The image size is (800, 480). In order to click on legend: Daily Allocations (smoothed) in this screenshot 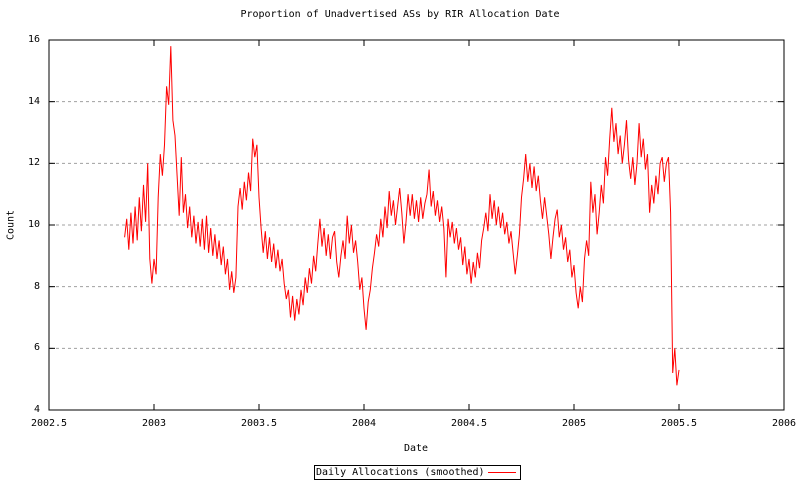, I will do `click(417, 472)`.